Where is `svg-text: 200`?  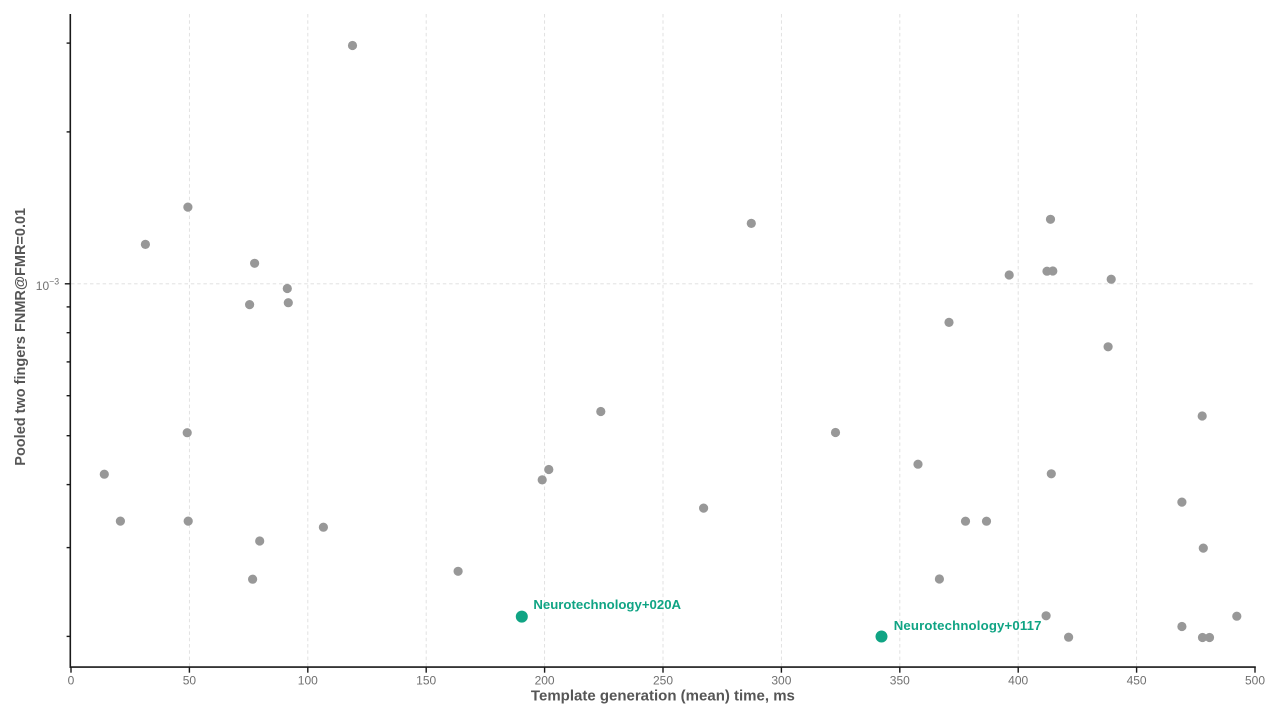
svg-text: 200 is located at coordinates (545, 680).